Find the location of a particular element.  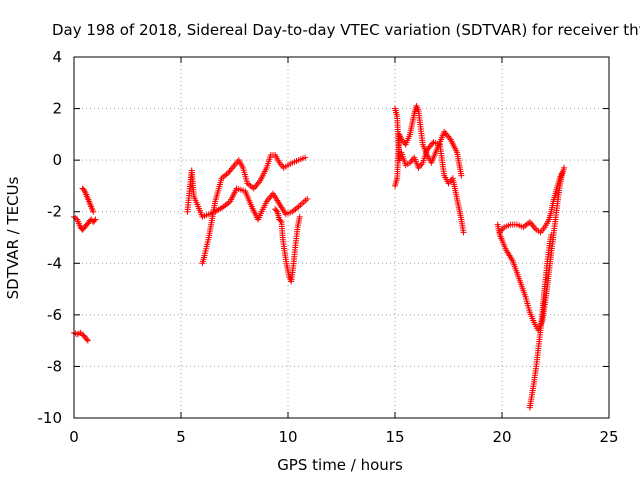

series-seg-early-low is located at coordinates (81, 336).